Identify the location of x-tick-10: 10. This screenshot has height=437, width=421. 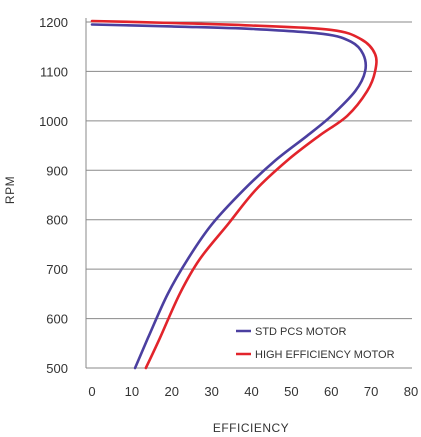
(132, 391).